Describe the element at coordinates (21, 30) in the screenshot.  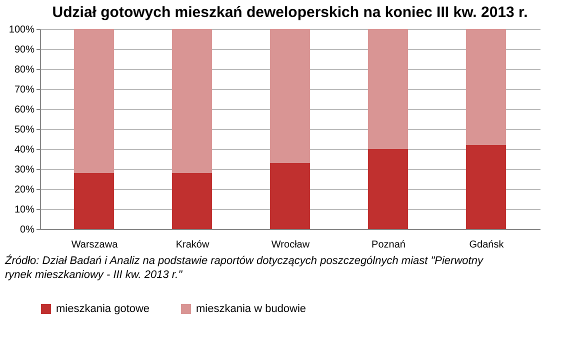
I see `y-tick-label: 100%` at that location.